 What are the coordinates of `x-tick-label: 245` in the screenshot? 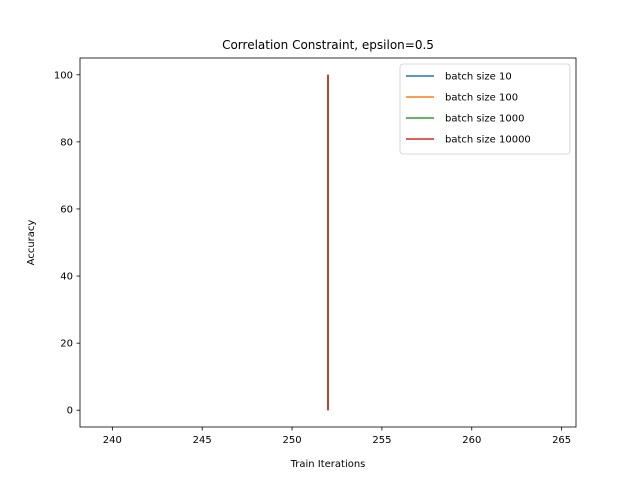 It's located at (202, 440).